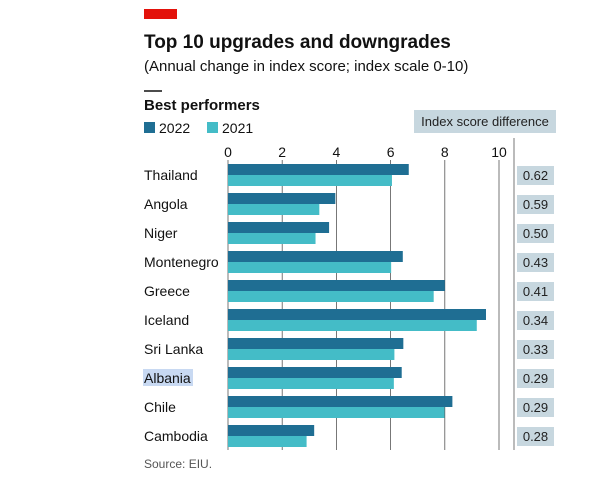  What do you see at coordinates (171, 175) in the screenshot?
I see `category-label: Thailand` at bounding box center [171, 175].